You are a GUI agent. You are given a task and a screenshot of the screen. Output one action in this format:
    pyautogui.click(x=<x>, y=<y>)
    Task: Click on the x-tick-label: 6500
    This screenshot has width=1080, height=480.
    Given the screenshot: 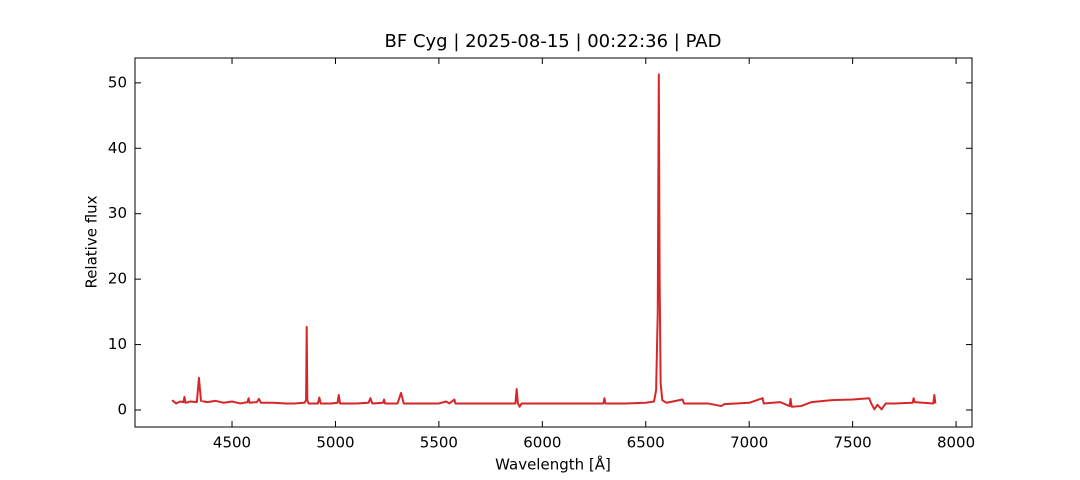 What is the action you would take?
    pyautogui.click(x=646, y=443)
    